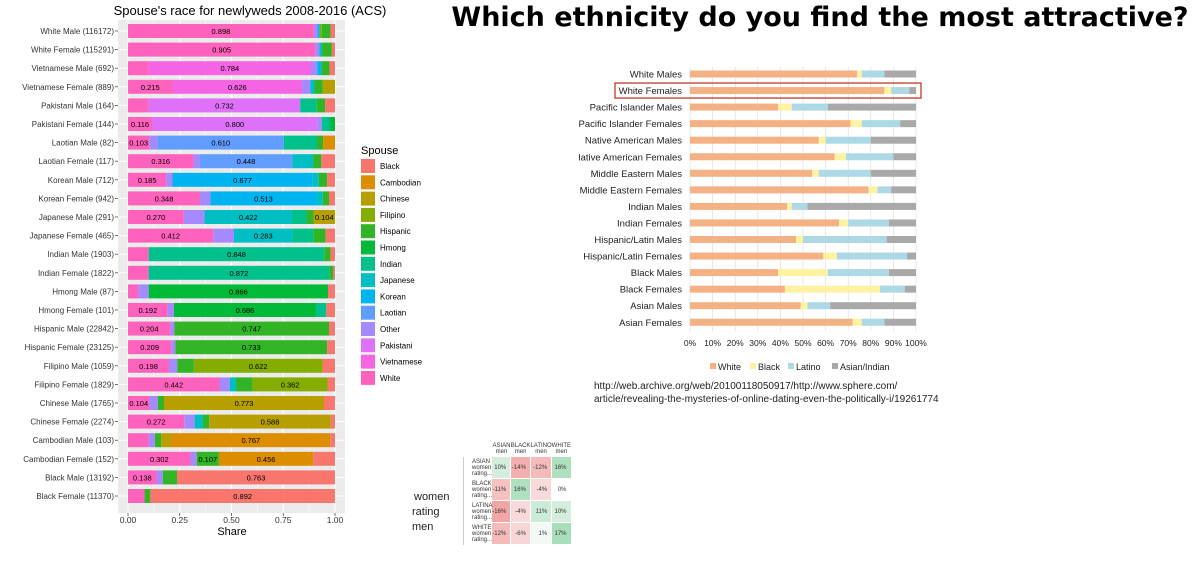  Describe the element at coordinates (72, 422) in the screenshot. I see `left-row-label: Chinese Female (2274)` at that location.